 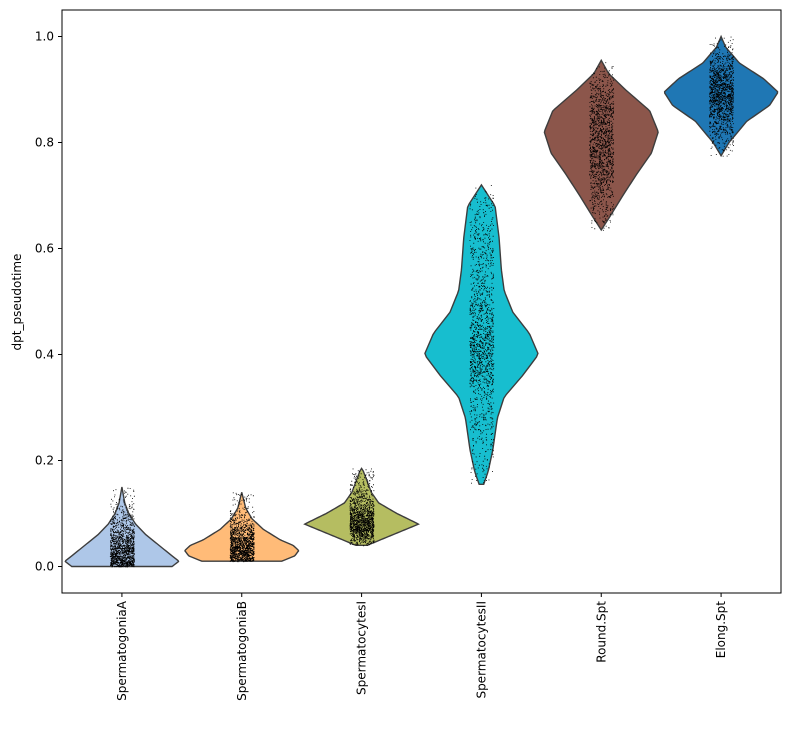 I want to click on y-axis: 0.0 0.2 0.4 0.6 0.8 1.0, so click(x=48, y=302).